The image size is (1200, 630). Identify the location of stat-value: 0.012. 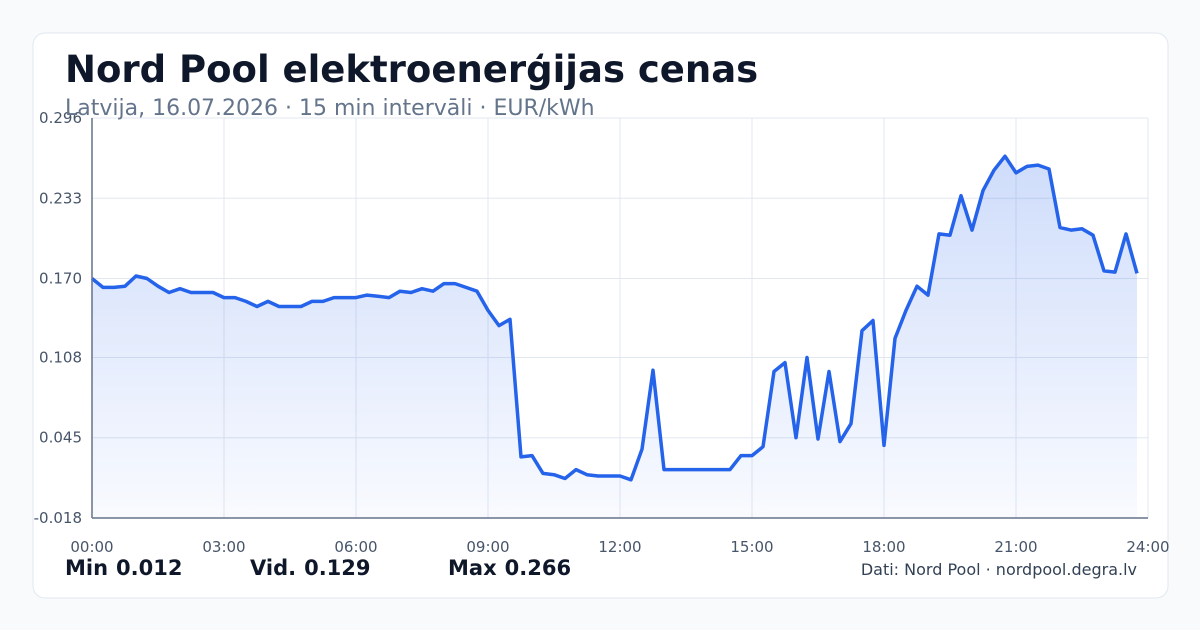
(149, 568).